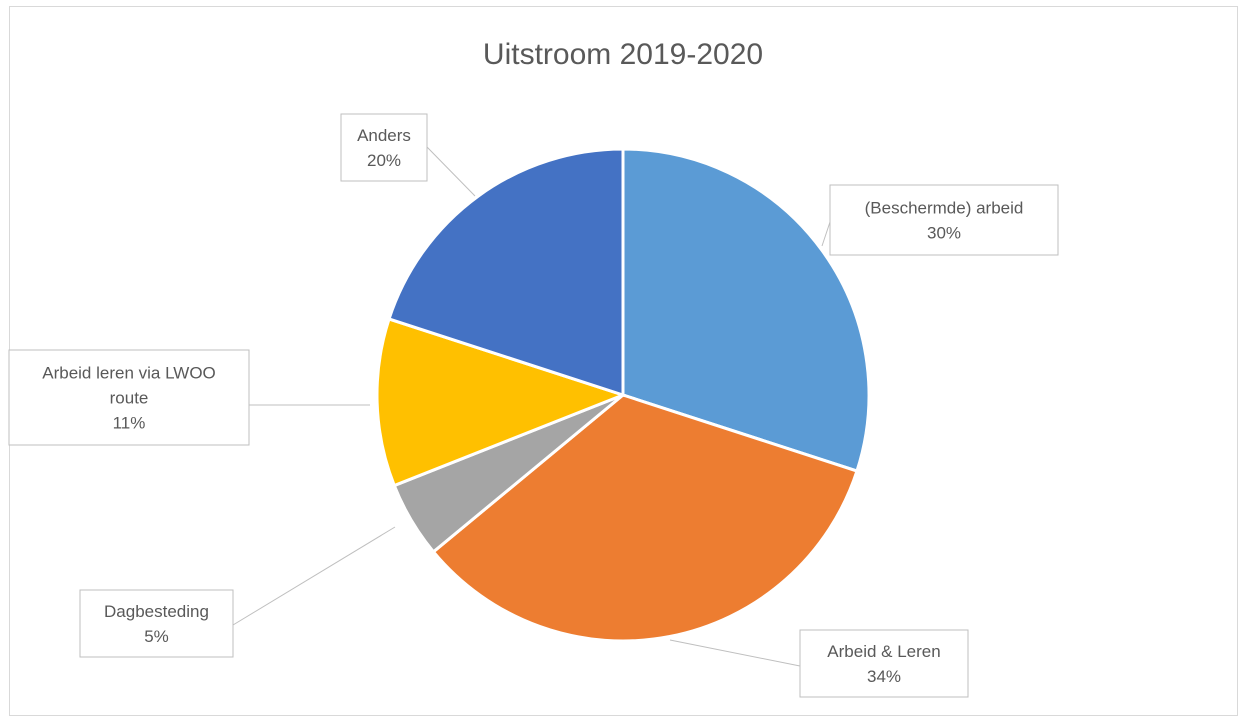 The width and height of the screenshot is (1240, 716). I want to click on data-label-value: 5%, so click(156, 636).